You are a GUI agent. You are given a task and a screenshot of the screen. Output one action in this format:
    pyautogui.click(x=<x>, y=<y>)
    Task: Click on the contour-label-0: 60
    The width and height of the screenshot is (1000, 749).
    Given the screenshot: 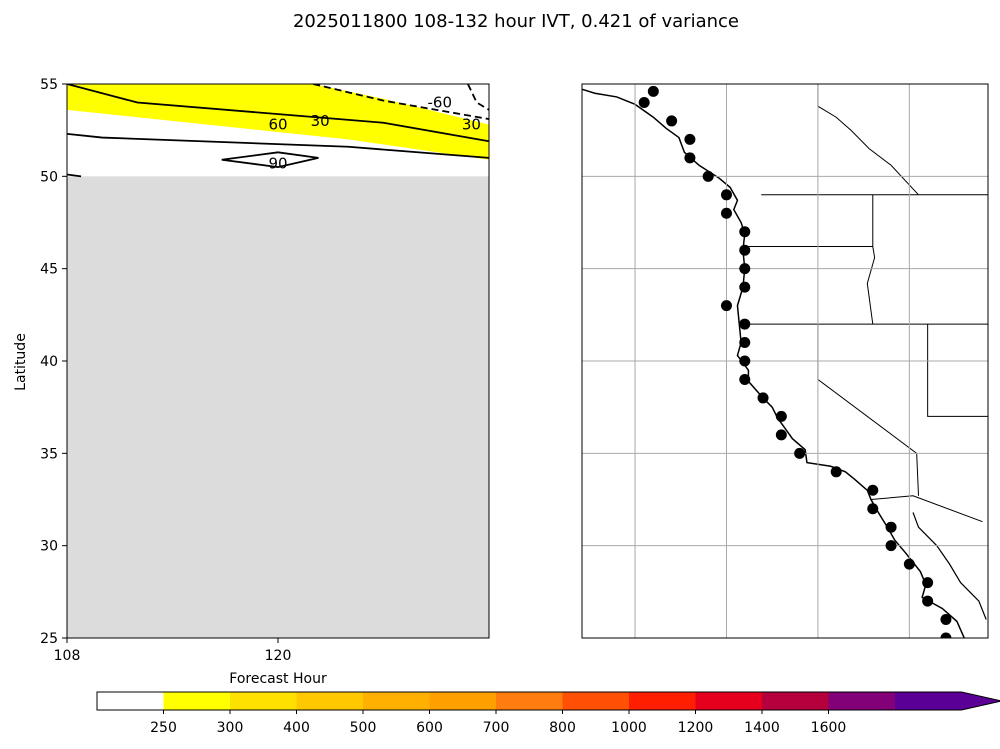 What is the action you would take?
    pyautogui.click(x=277, y=125)
    